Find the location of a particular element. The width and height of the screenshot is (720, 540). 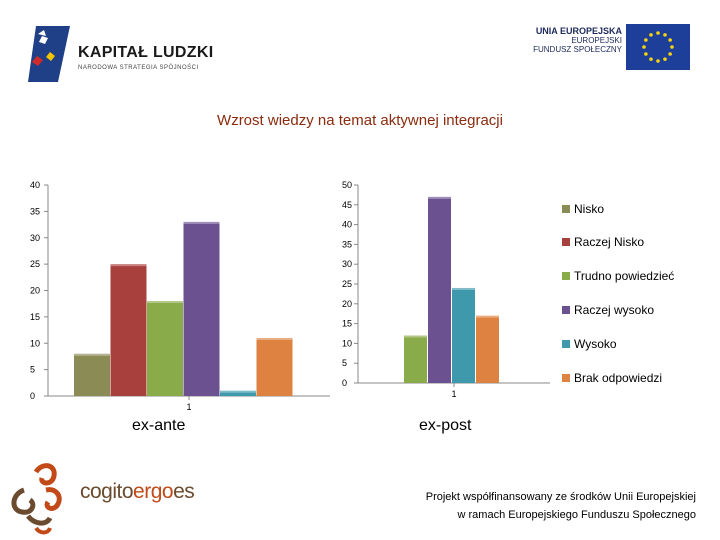

brand-part-ergo: ergo is located at coordinates (153, 491).